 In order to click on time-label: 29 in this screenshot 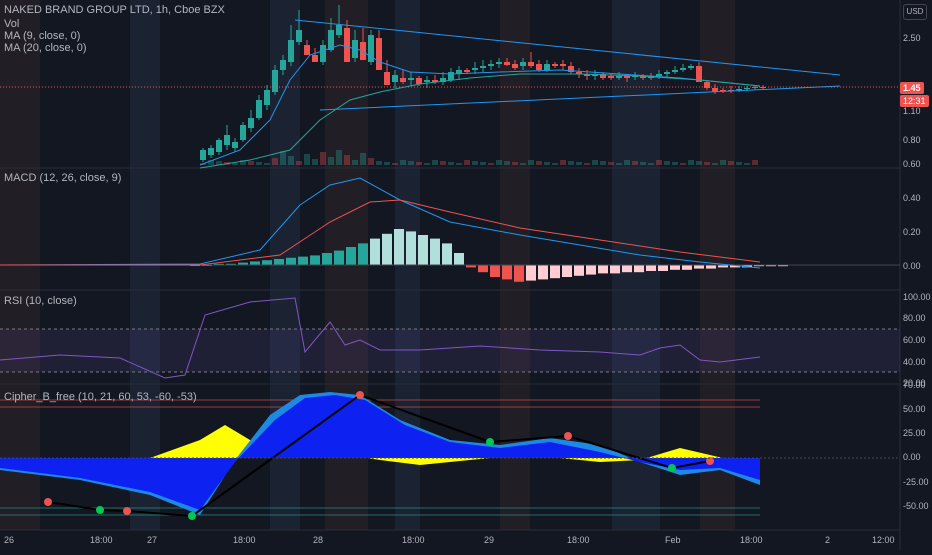, I will do `click(489, 540)`.